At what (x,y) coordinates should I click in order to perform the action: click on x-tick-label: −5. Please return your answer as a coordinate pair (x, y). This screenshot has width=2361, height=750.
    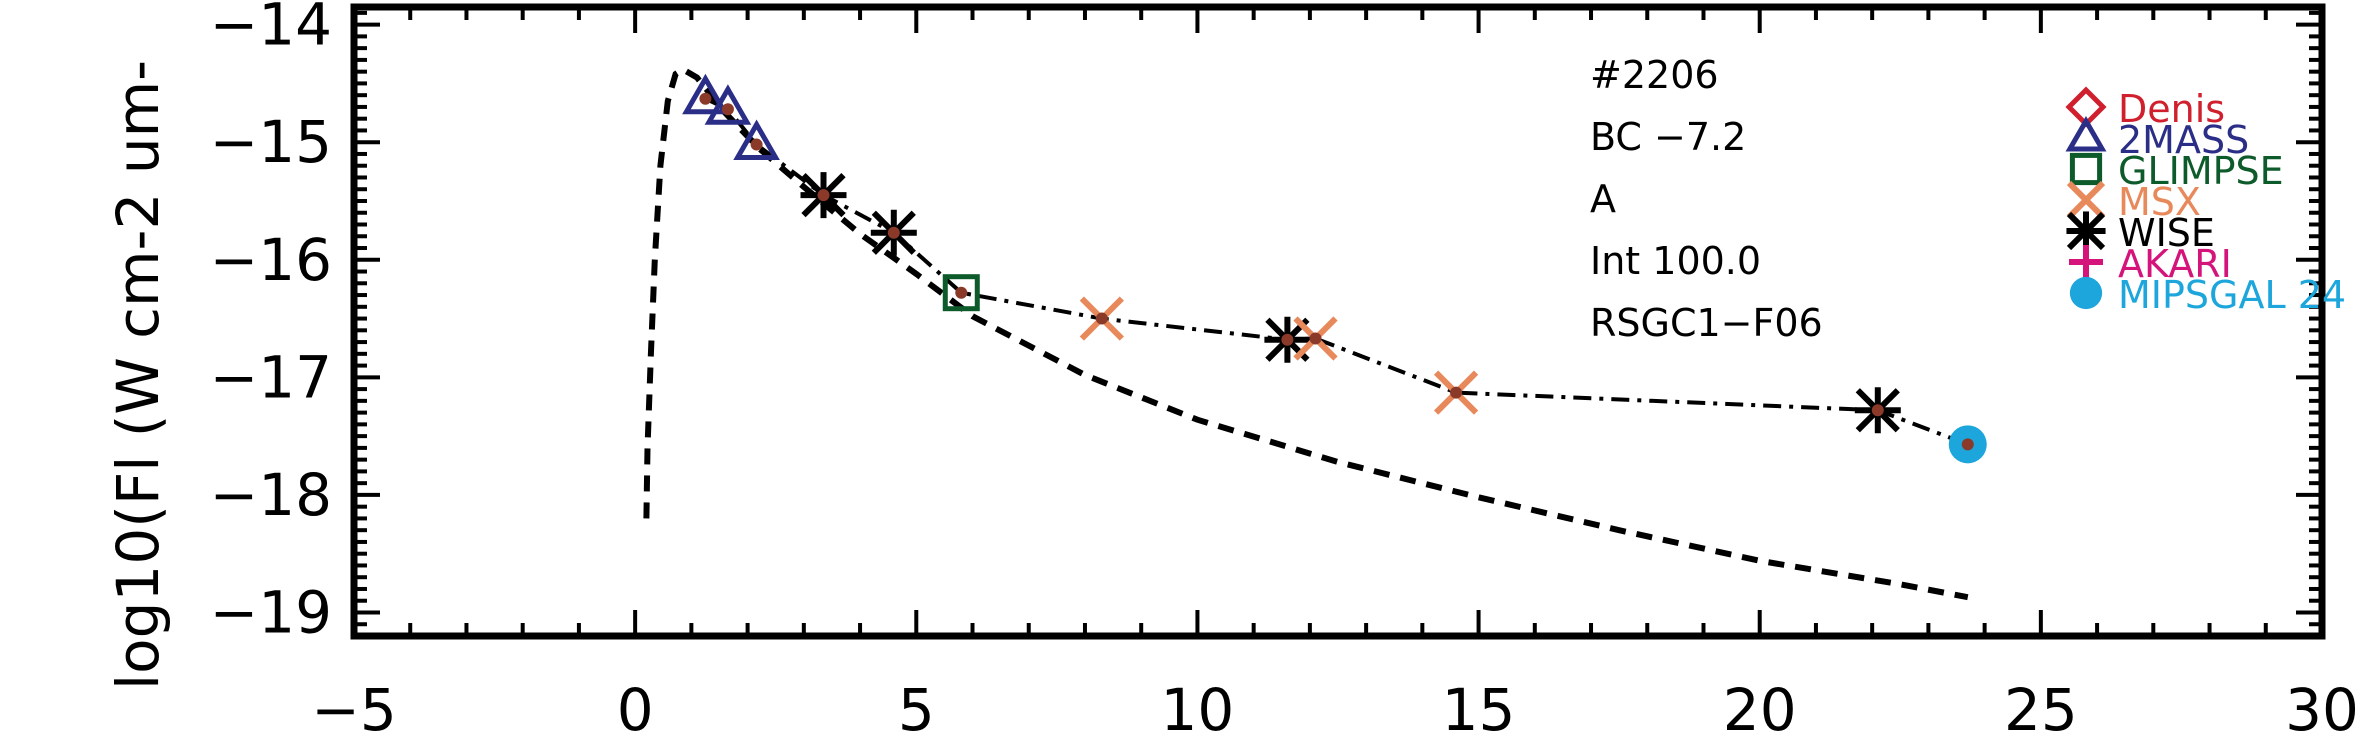
    Looking at the image, I should click on (354, 710).